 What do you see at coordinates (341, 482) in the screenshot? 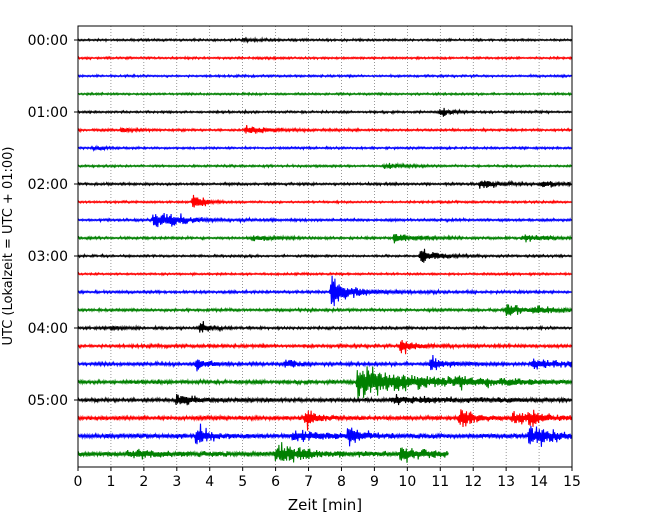
I see `x-tick-label: 8` at bounding box center [341, 482].